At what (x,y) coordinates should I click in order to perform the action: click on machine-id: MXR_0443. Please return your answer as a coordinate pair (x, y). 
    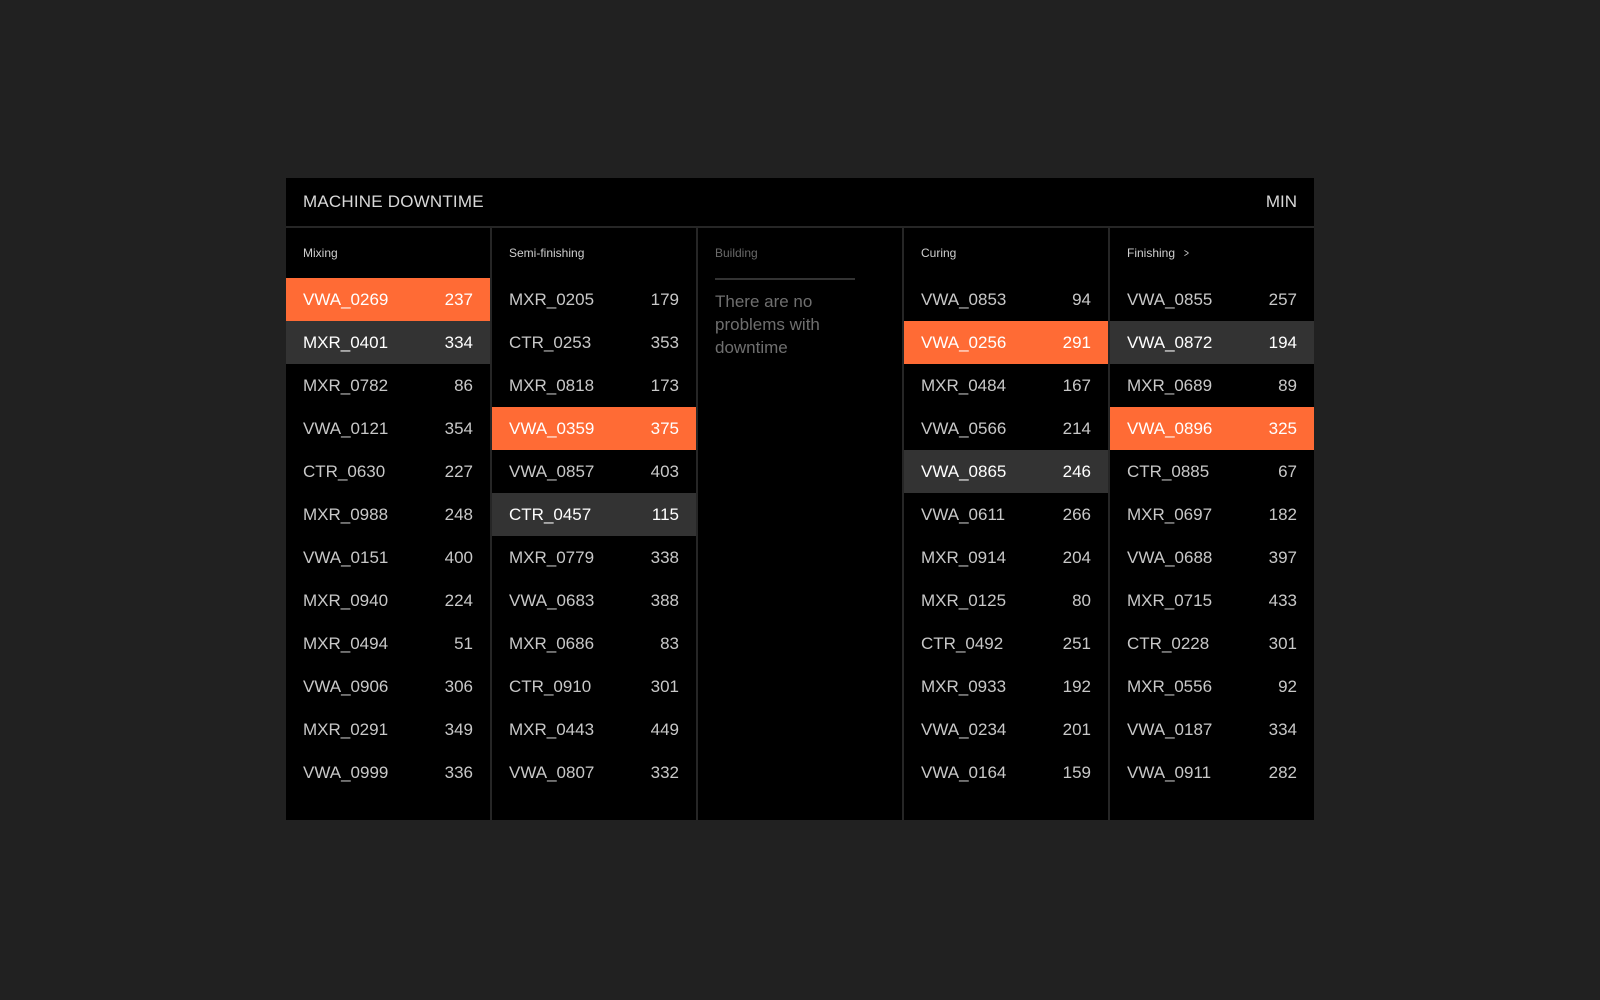
    Looking at the image, I should click on (552, 729).